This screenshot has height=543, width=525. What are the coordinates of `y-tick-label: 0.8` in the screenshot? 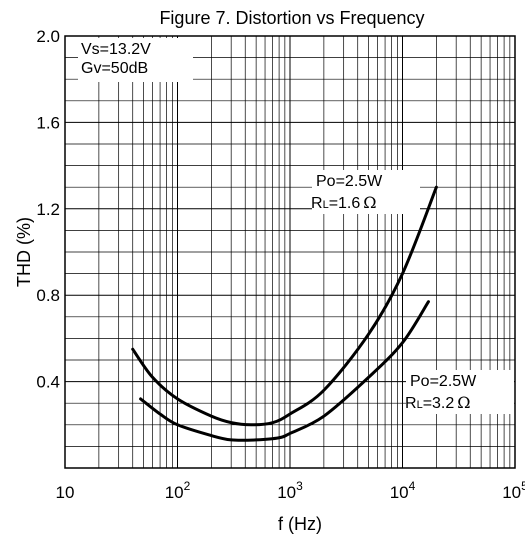 It's located at (48, 295).